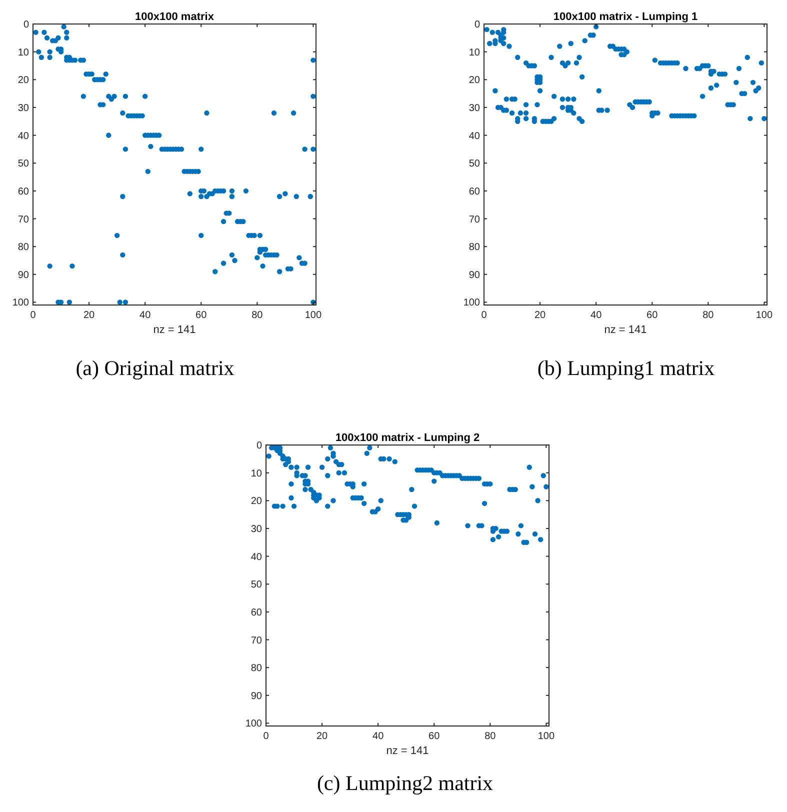 The image size is (787, 812). I want to click on text: (b) Lumping1 matrix, so click(626, 368).